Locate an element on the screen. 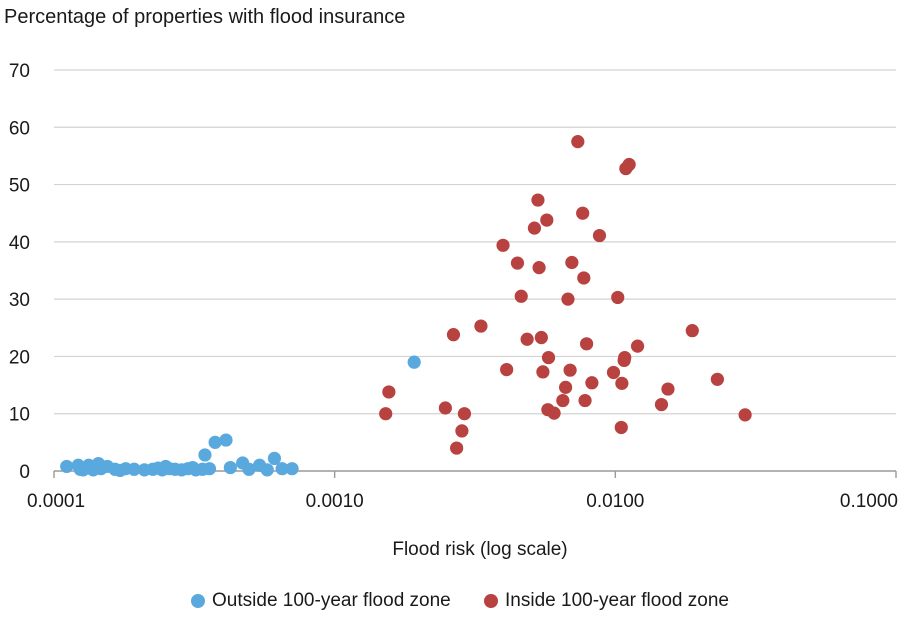 This screenshot has height=622, width=920. x-axis-title: Flood risk (log scale) is located at coordinates (479, 549).